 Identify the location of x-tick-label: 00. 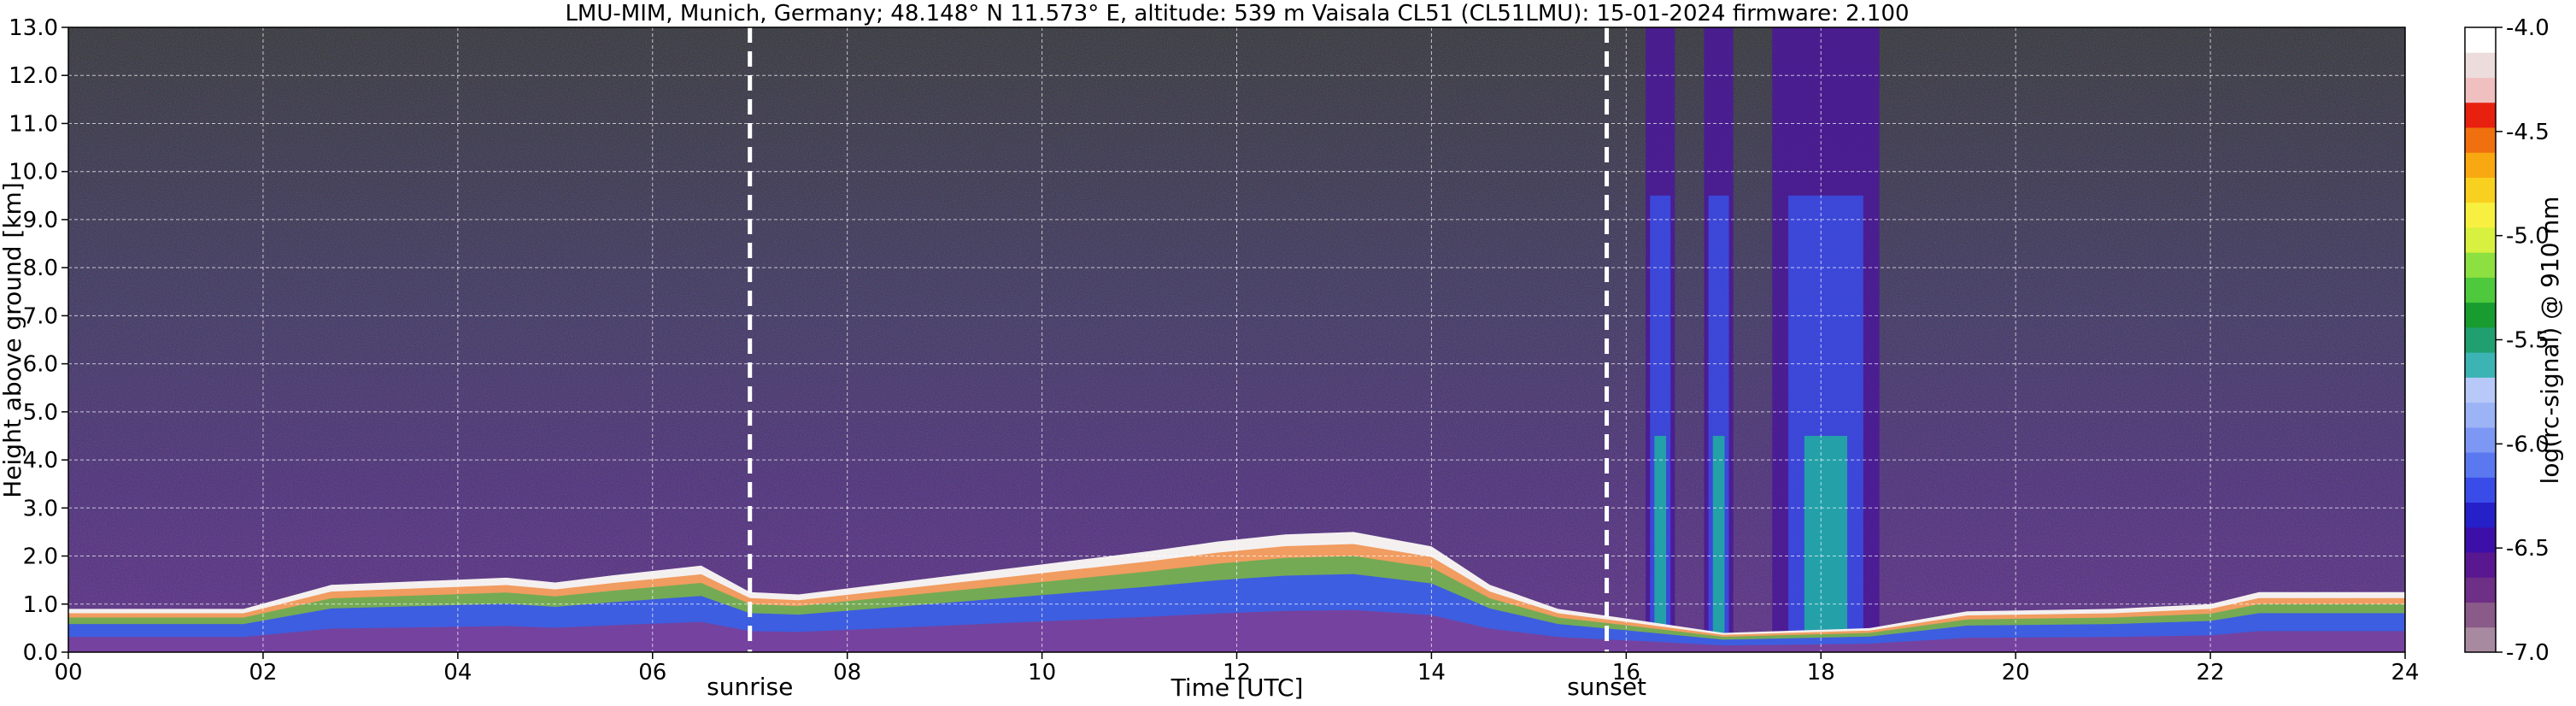
(68, 672).